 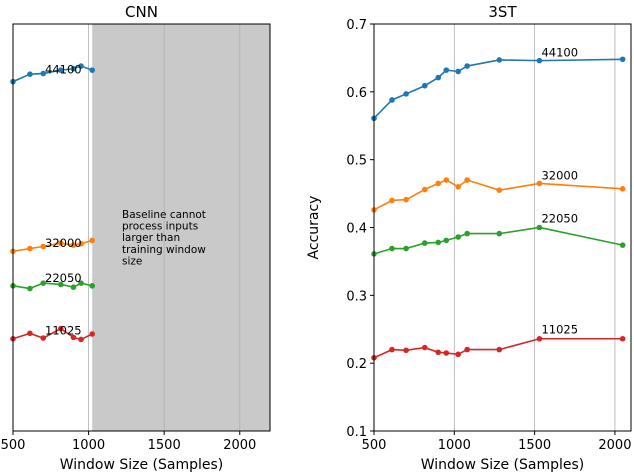 What do you see at coordinates (356, 25) in the screenshot?
I see `3st-y-tick-label: 0.7` at bounding box center [356, 25].